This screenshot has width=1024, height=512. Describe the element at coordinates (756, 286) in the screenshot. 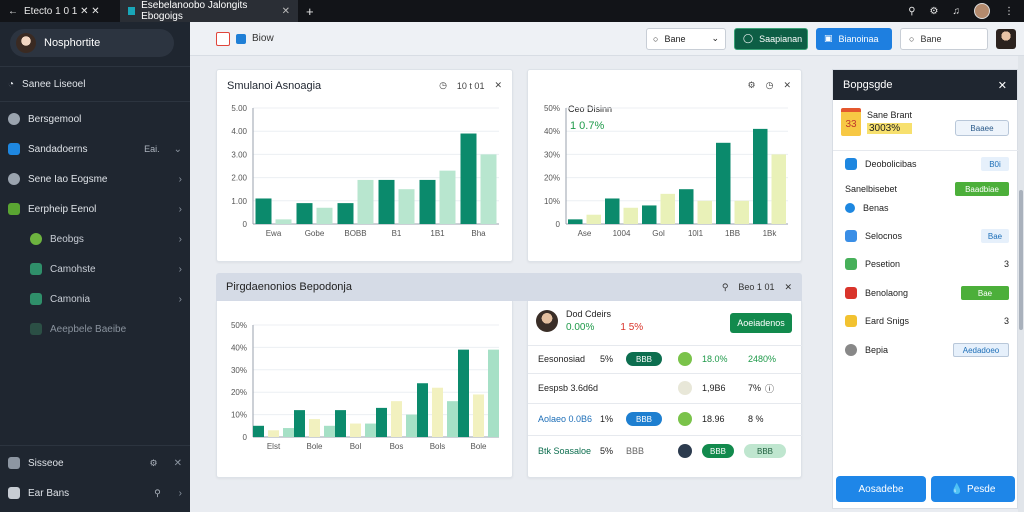

I see `section-action: Beo 1 01` at that location.